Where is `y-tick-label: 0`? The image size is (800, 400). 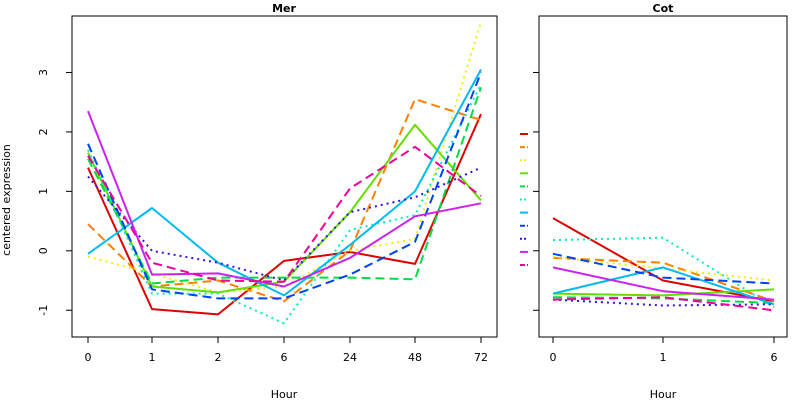
y-tick-label: 0 is located at coordinates (43, 250).